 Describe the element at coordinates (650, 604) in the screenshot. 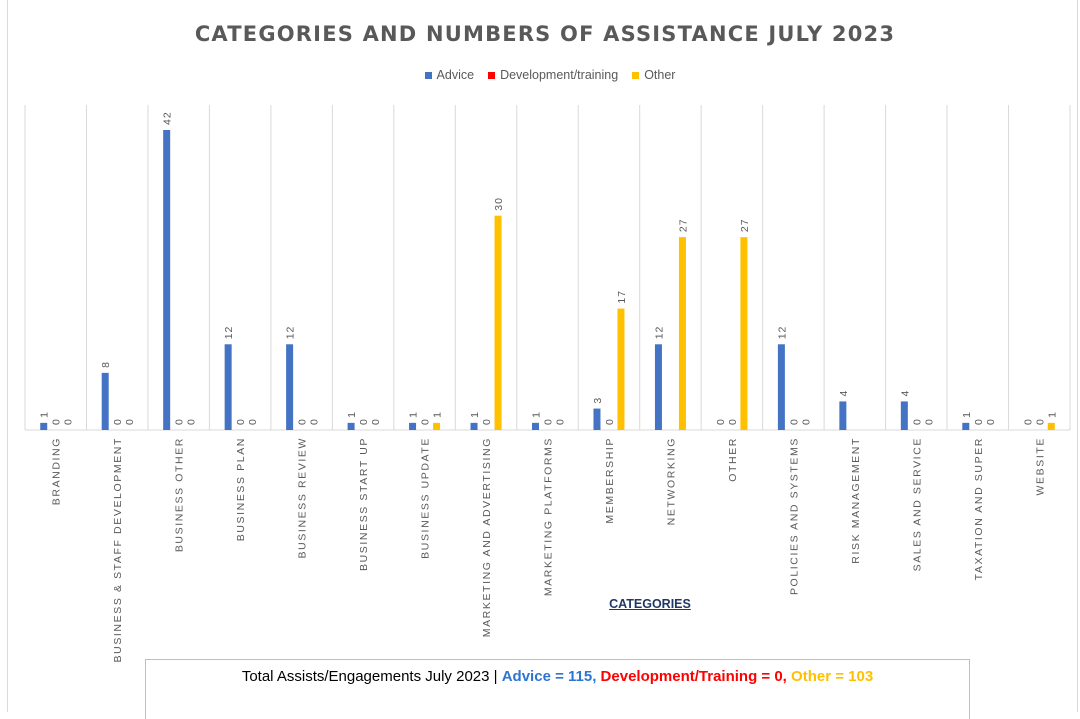

I see `x-axis-title: CATEGORIES` at that location.